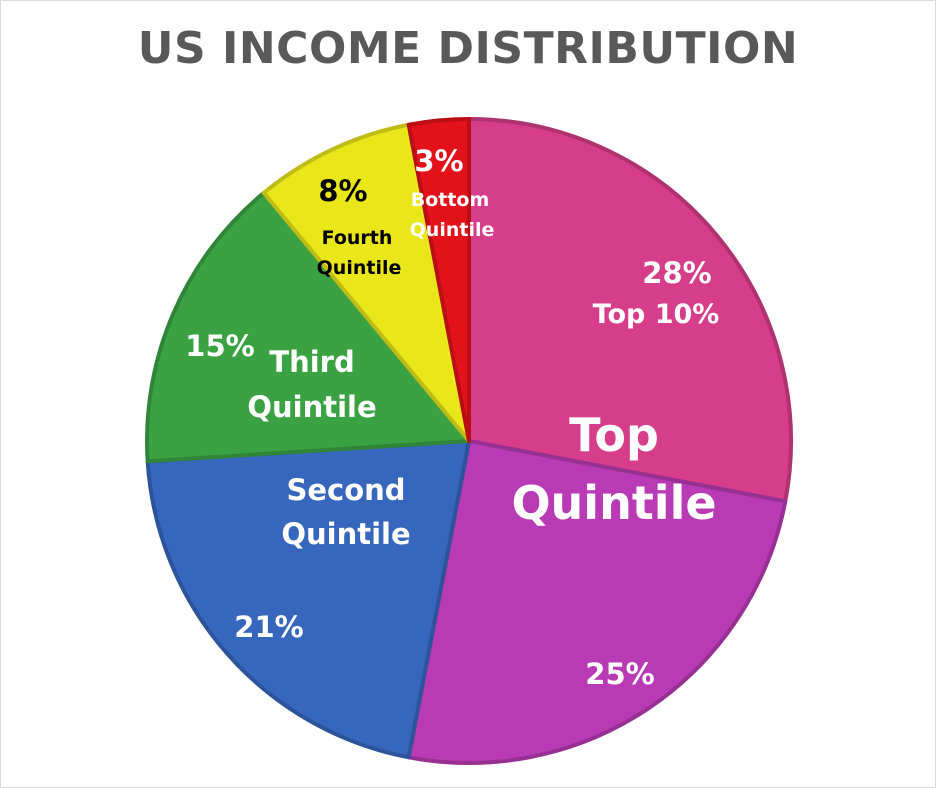 Image resolution: width=936 pixels, height=788 pixels. What do you see at coordinates (676, 273) in the screenshot?
I see `label-top10-percent: 28%` at bounding box center [676, 273].